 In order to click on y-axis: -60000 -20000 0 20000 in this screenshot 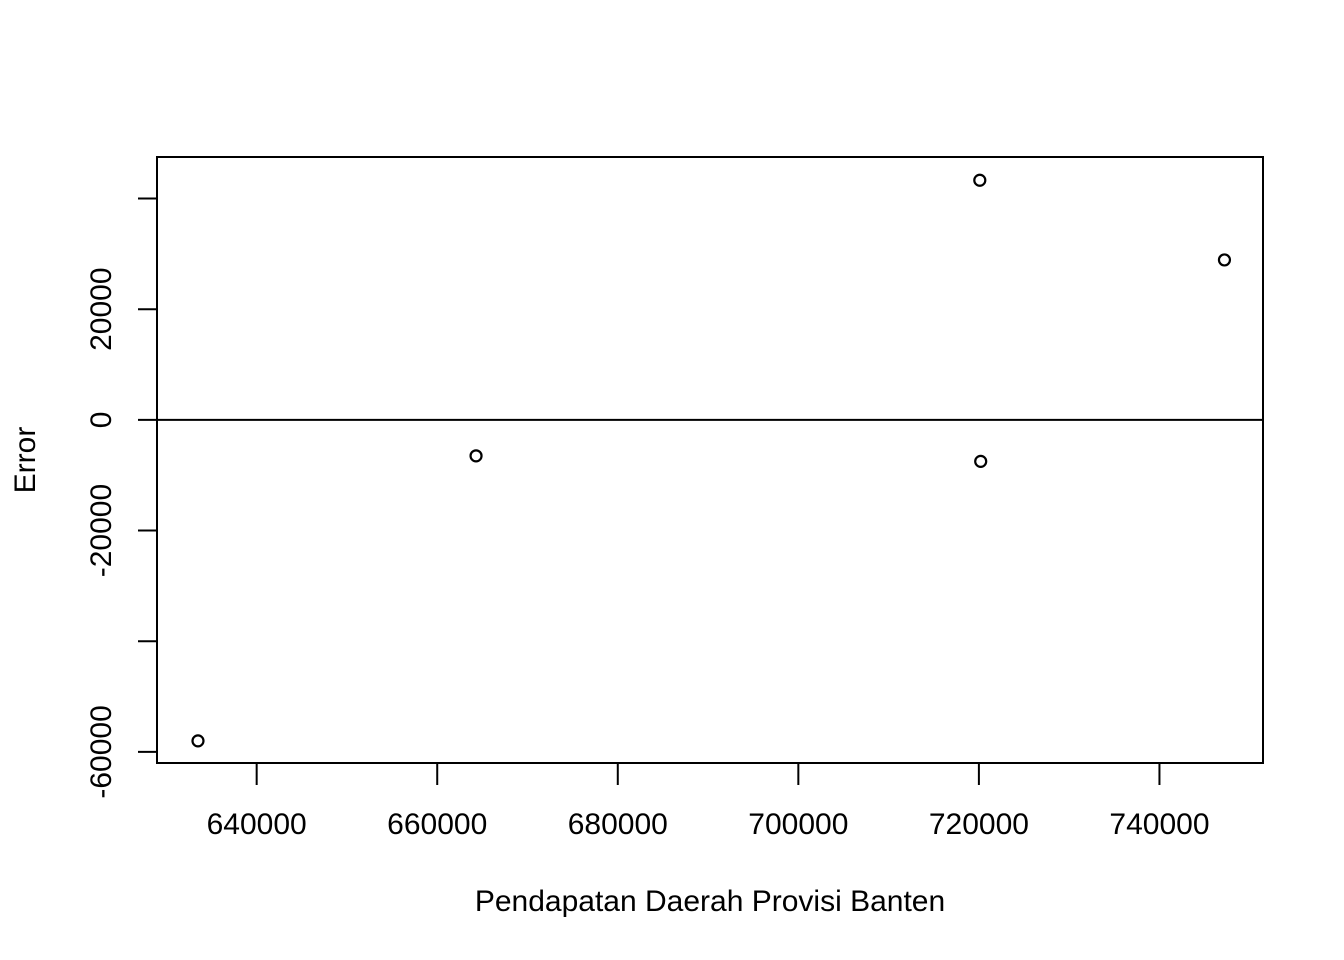, I will do `click(121, 498)`.